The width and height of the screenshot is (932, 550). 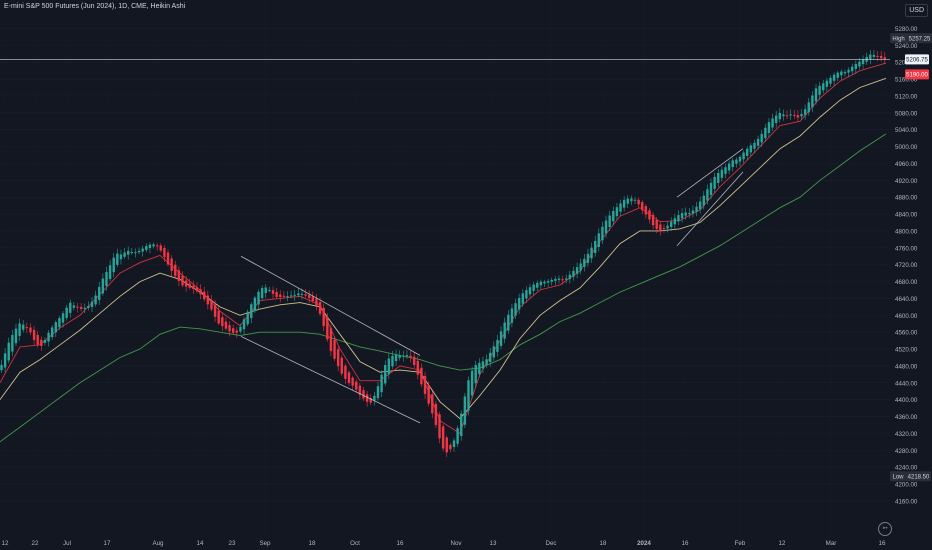 I want to click on y-tick-label: 5040.00, so click(x=906, y=130).